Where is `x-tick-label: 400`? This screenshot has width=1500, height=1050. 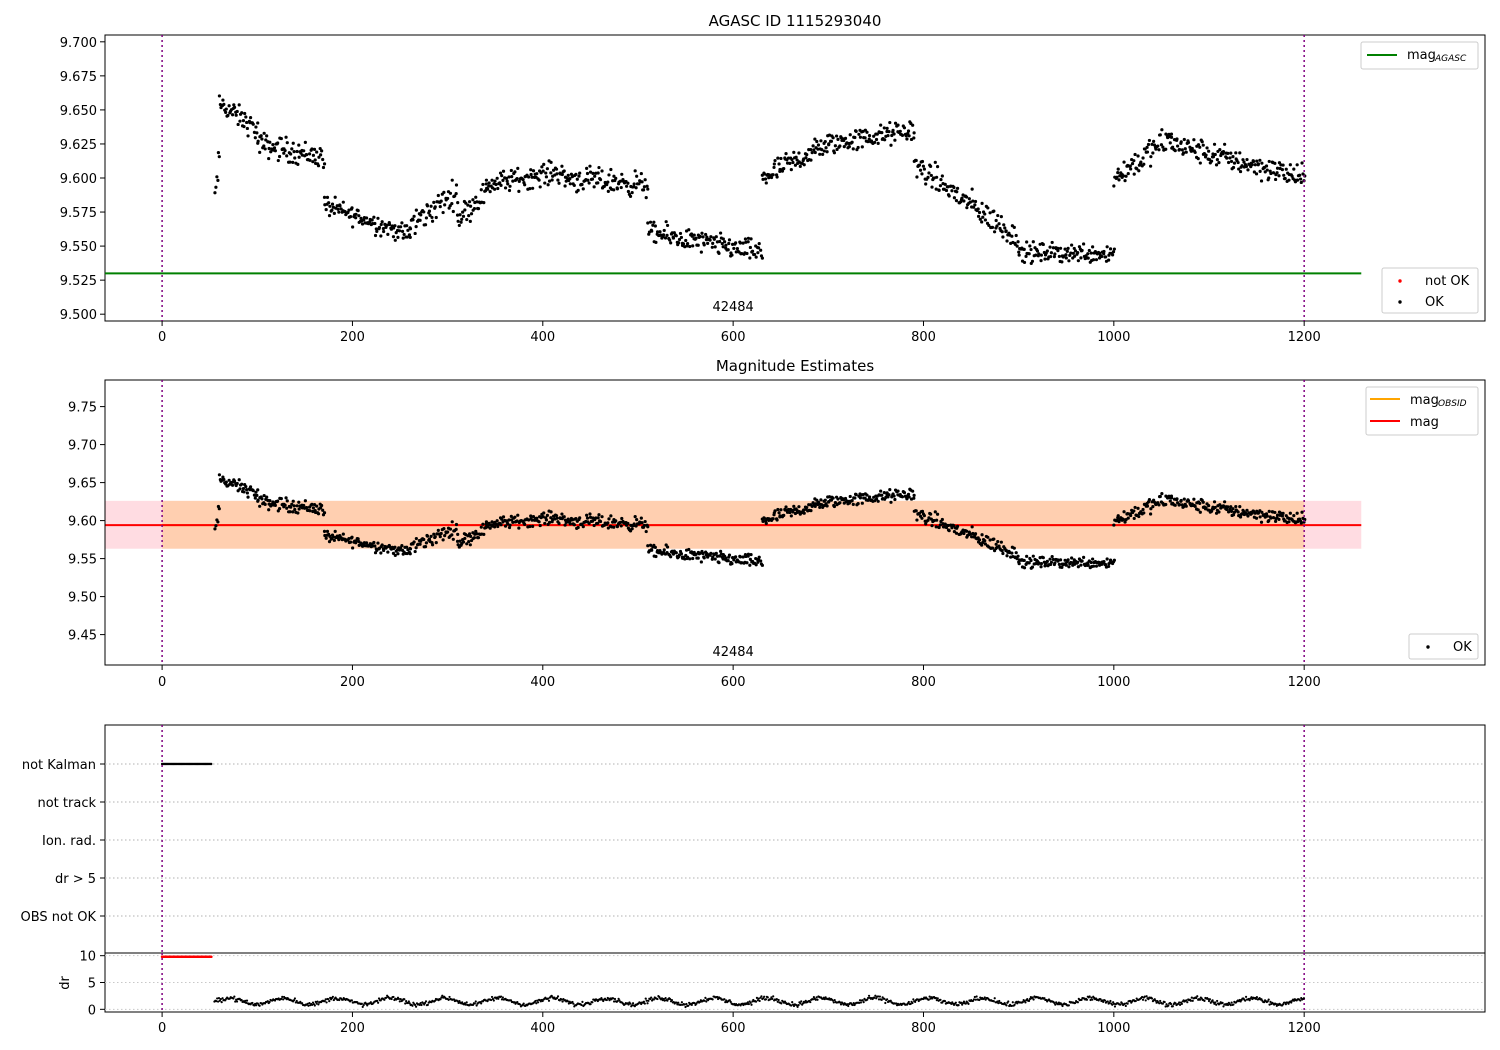
x-tick-label: 400 is located at coordinates (542, 337).